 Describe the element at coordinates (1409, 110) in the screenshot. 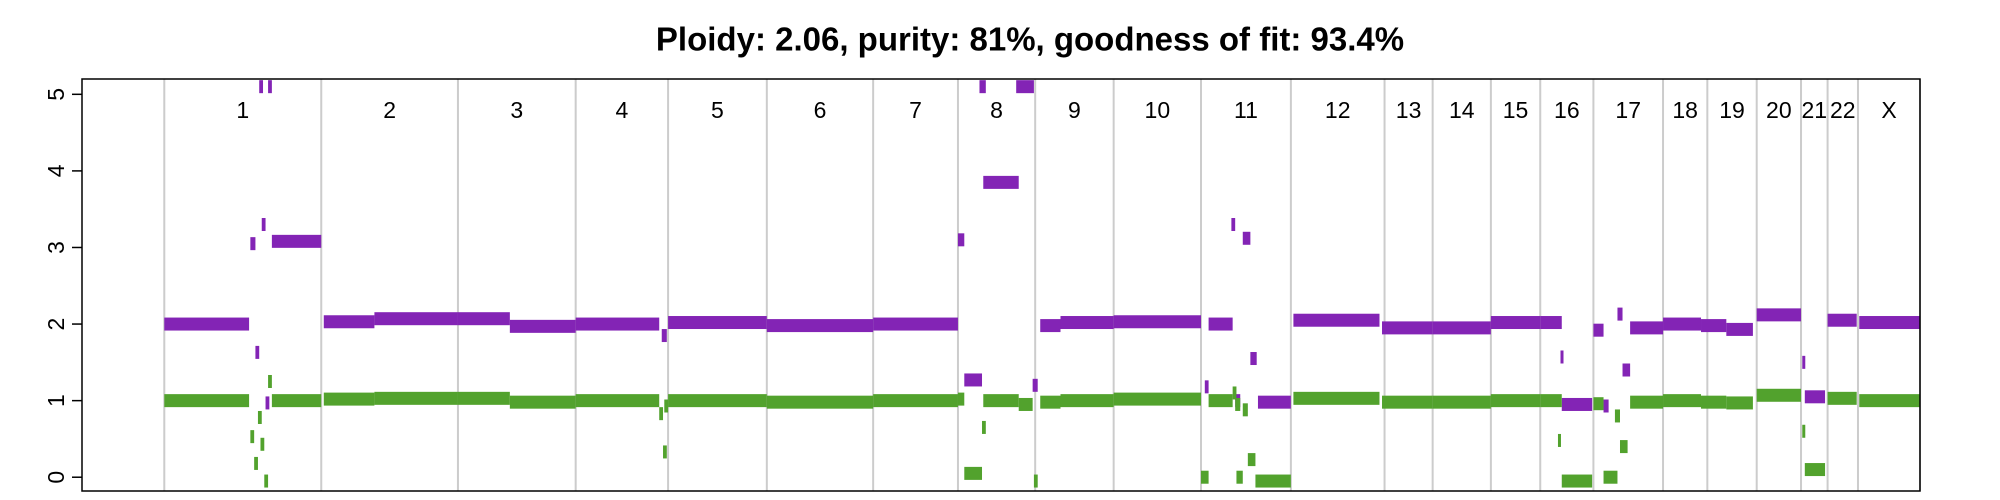

I see `chromosome-label: 13` at that location.